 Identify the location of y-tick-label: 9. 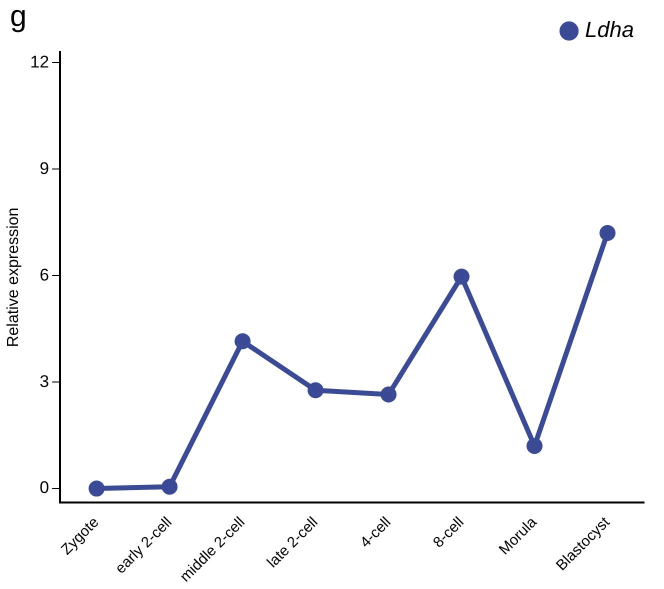
(45, 168).